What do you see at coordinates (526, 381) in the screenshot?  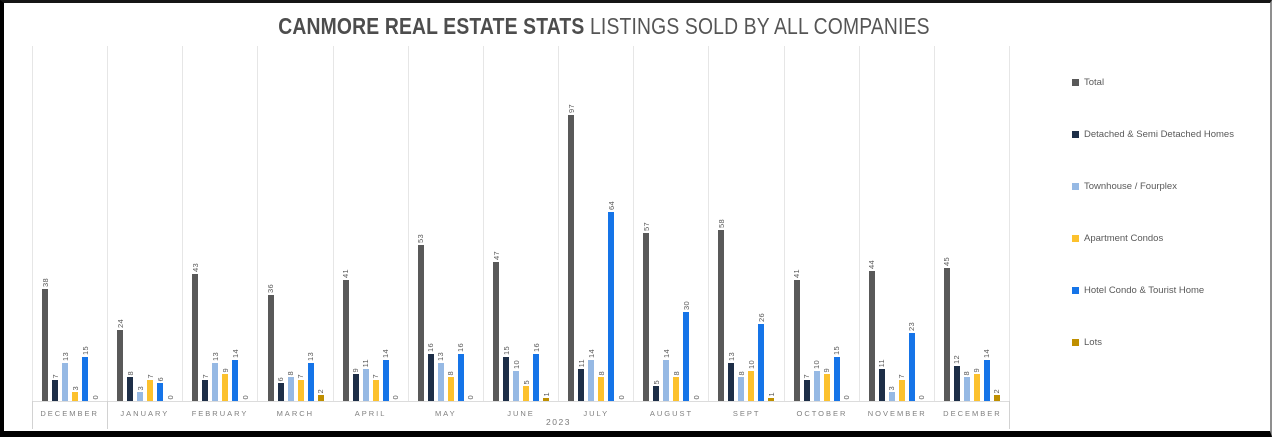 I see `bar-value-label: 5` at bounding box center [526, 381].